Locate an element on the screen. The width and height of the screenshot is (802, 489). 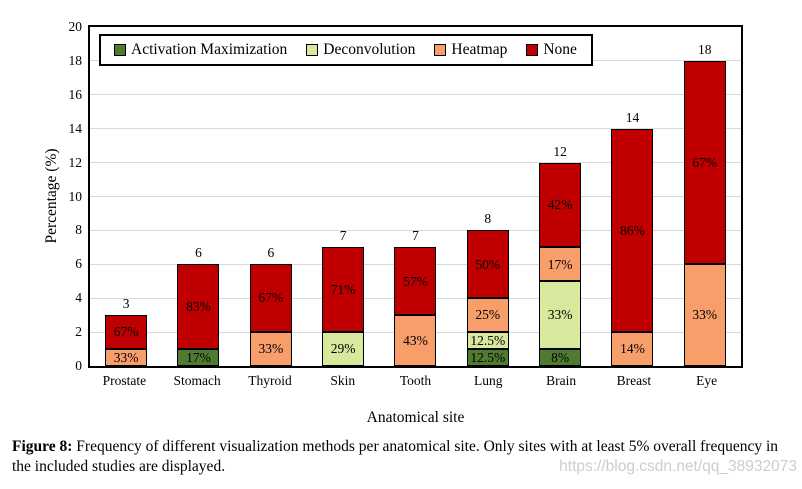
bar-stack: 18 33% 67% is located at coordinates (704, 204).